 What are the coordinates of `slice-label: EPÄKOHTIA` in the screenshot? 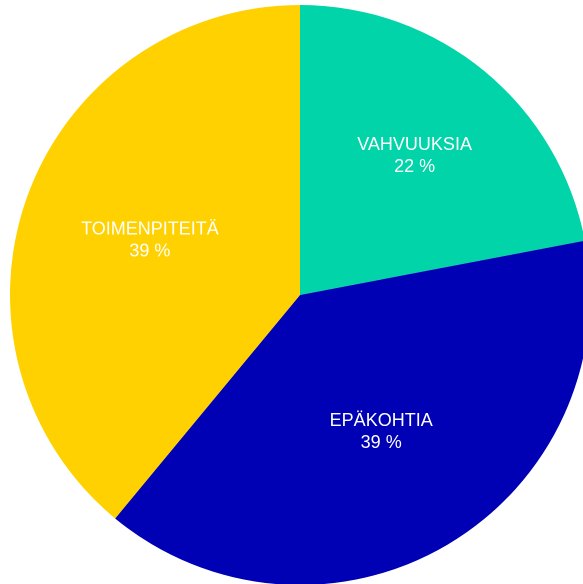 It's located at (381, 420).